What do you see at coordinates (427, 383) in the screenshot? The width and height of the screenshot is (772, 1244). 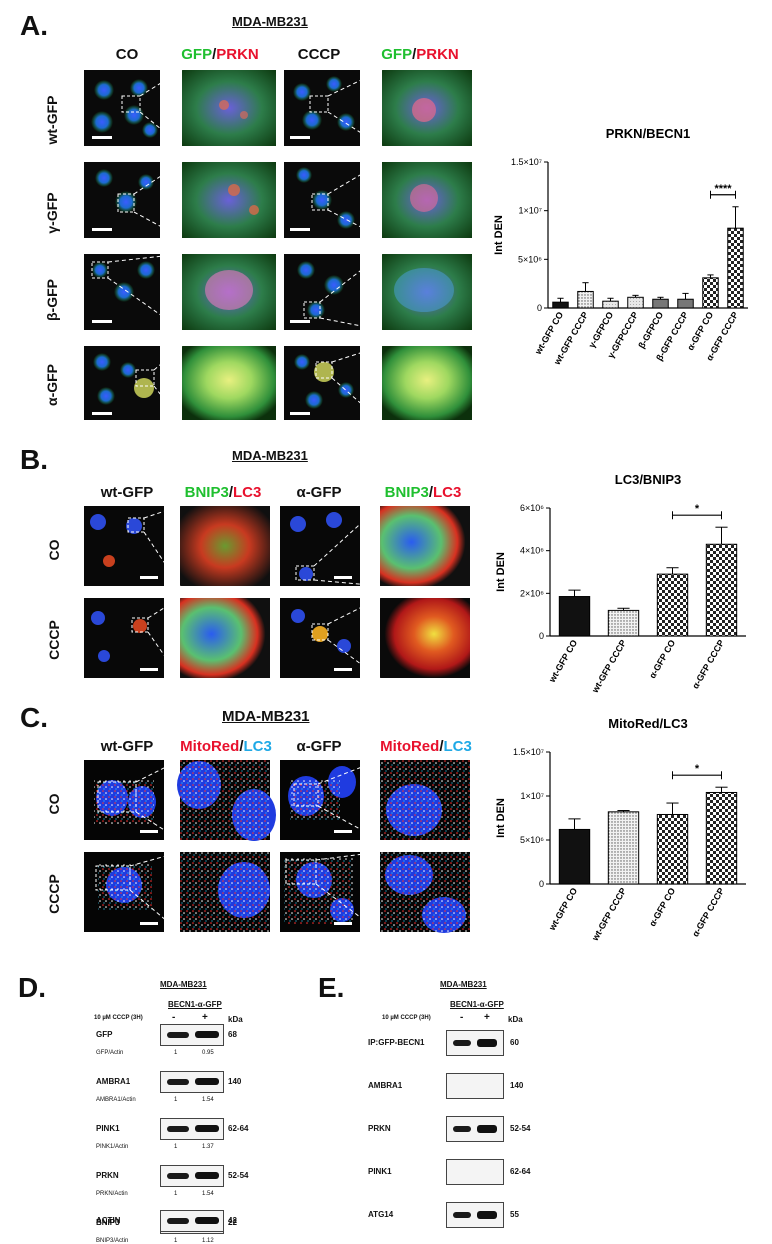 I see `micrograph-alpha-cccp-zoom` at bounding box center [427, 383].